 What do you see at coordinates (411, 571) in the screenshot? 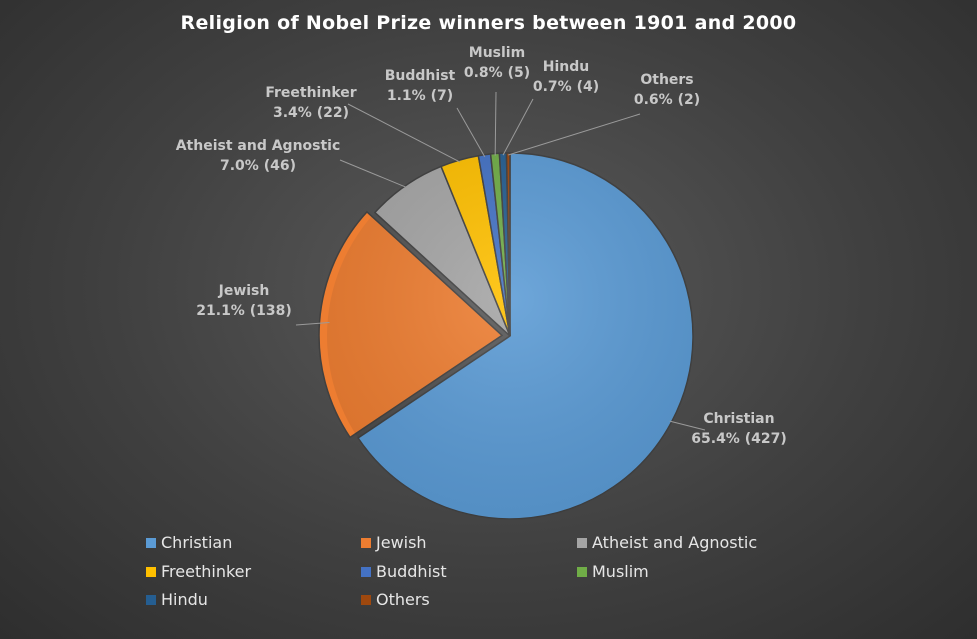
I see `legend-label: Buddhist` at bounding box center [411, 571].